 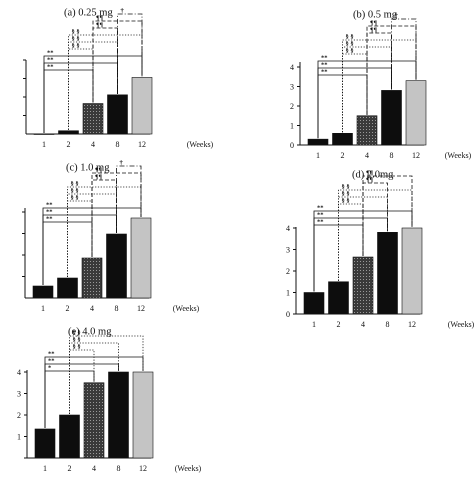 I want to click on significance-label: *, so click(x=49, y=368).